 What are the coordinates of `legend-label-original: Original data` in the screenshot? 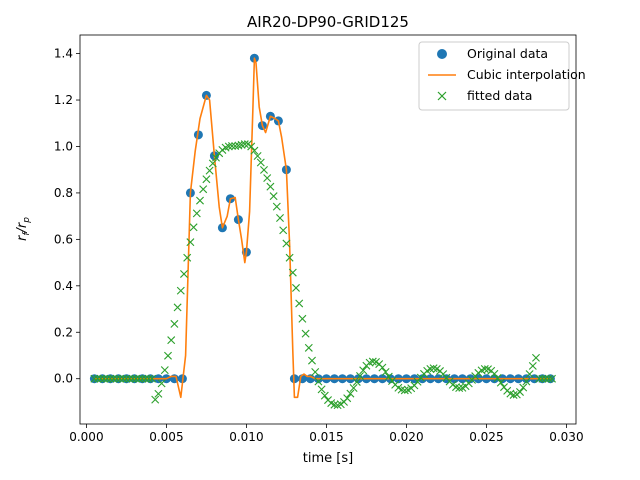 It's located at (507, 53).